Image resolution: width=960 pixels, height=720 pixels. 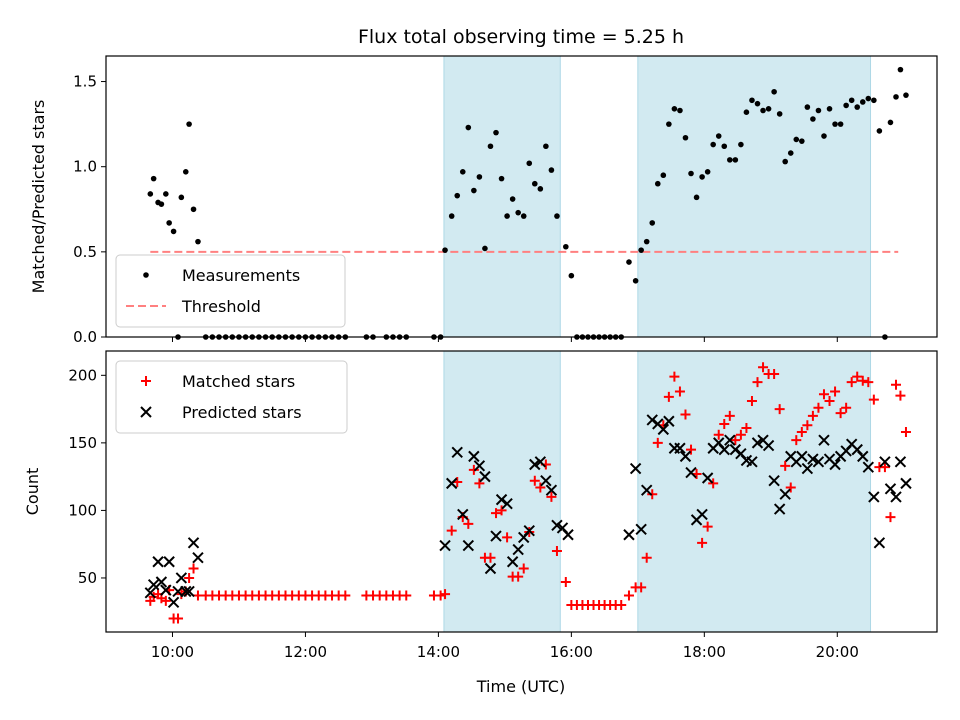 What do you see at coordinates (520, 686) in the screenshot?
I see `x-axis-label: Time (UTC)` at bounding box center [520, 686].